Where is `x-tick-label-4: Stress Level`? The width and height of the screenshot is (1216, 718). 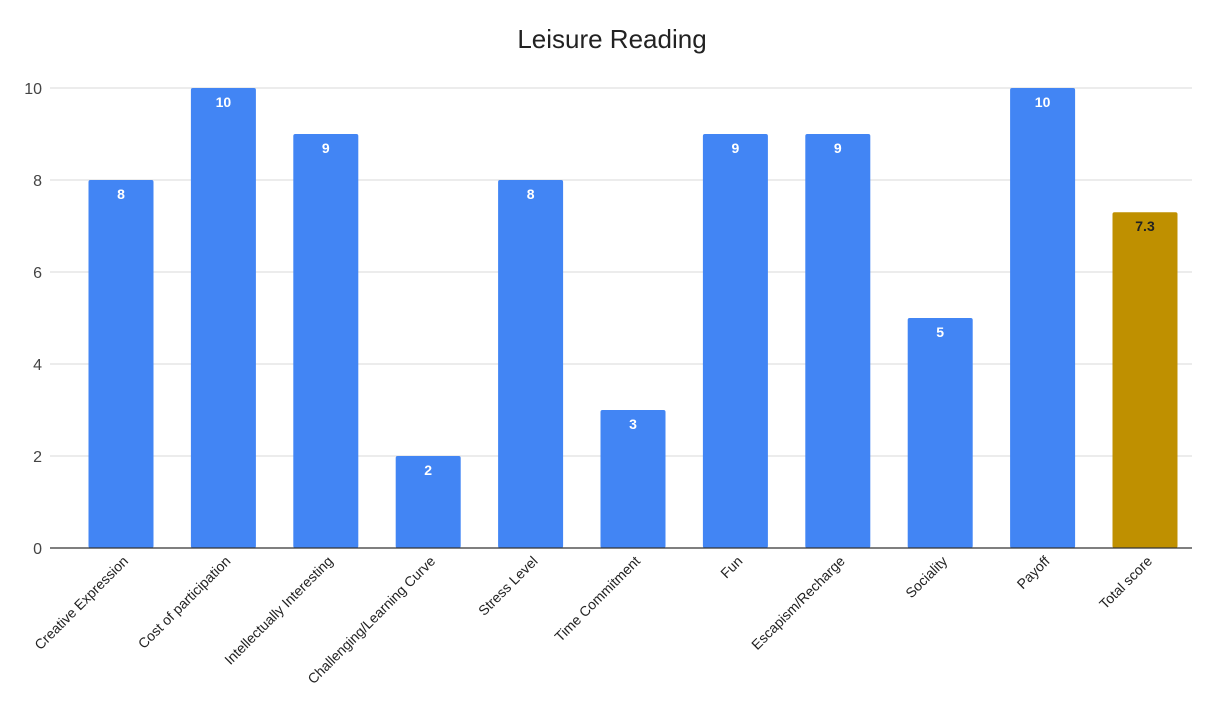
x-tick-label-4: Stress Level is located at coordinates (508, 586).